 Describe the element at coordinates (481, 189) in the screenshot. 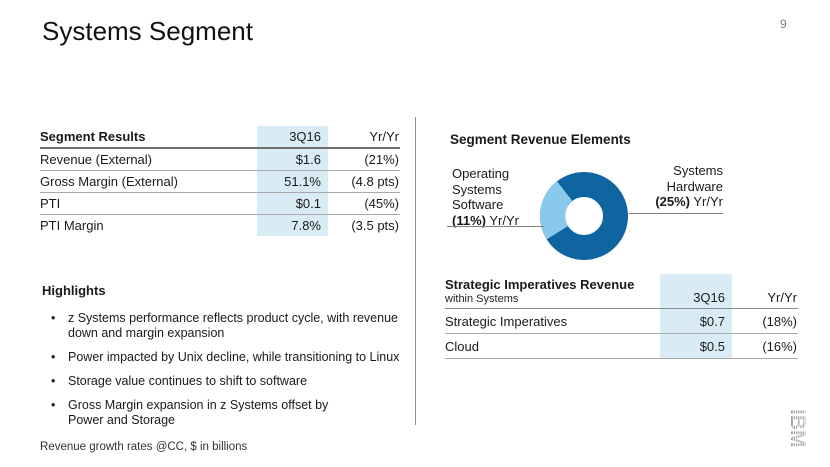

I see `callout-text: Operating Systems Software` at that location.